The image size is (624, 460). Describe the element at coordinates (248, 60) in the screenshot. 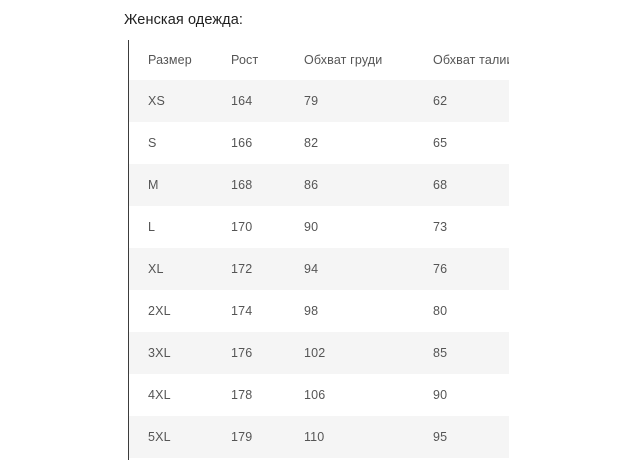

I see `column-header-height: Рост` at that location.